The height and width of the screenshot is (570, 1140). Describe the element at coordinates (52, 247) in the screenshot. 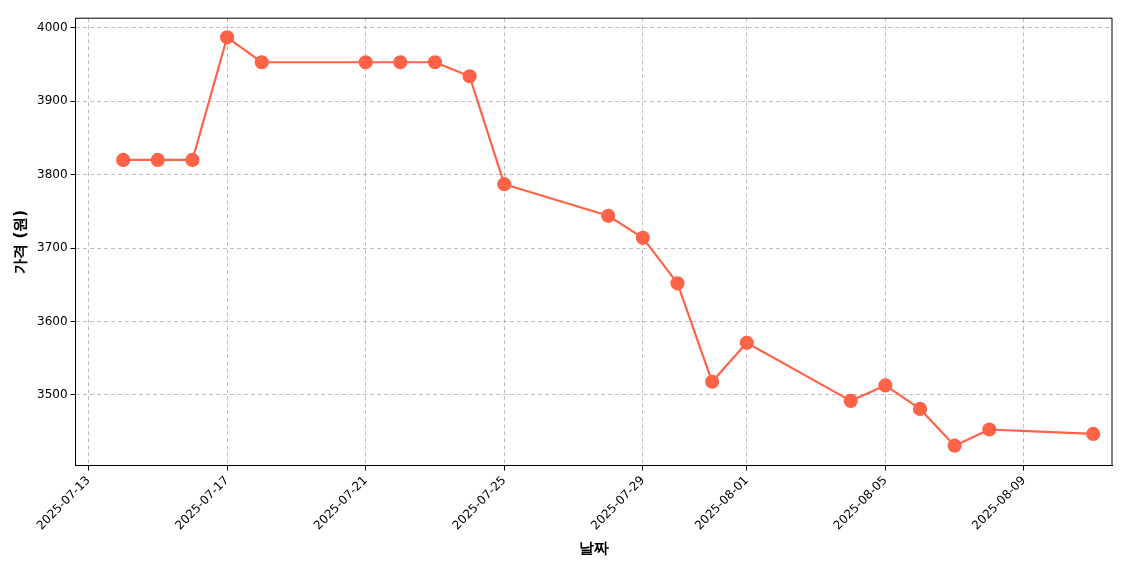

I see `y-tick-label: 3700` at that location.